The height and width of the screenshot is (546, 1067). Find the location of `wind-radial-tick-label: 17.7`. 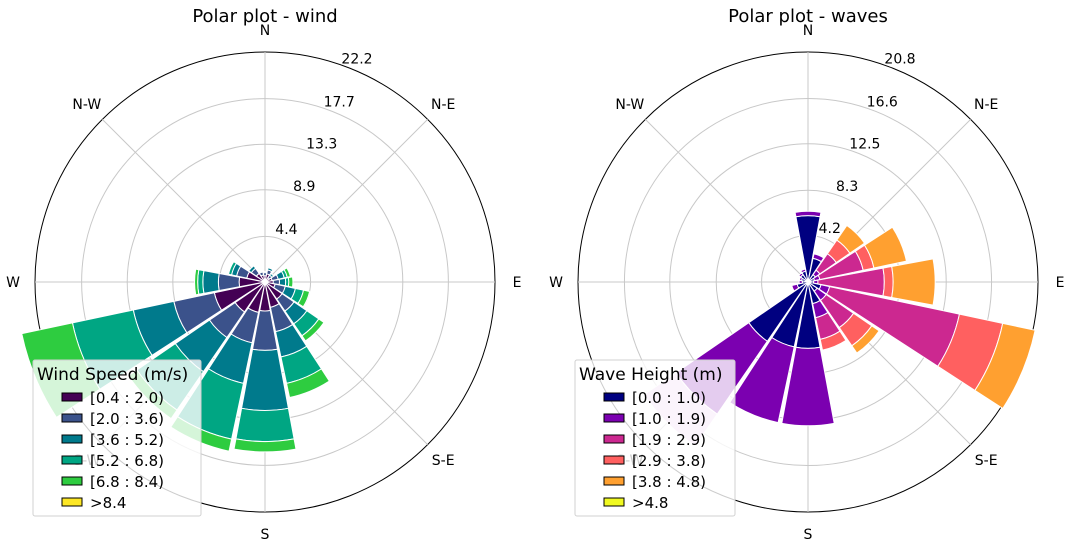

wind-radial-tick-label: 17.7 is located at coordinates (339, 103).